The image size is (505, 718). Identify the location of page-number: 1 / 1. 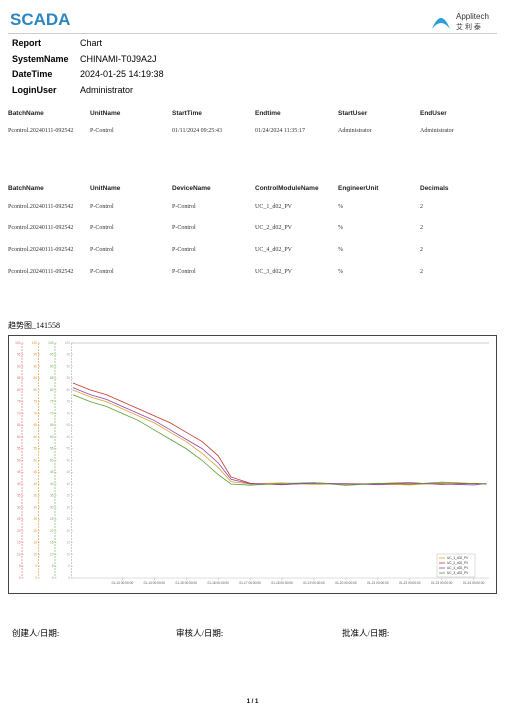
(252, 702).